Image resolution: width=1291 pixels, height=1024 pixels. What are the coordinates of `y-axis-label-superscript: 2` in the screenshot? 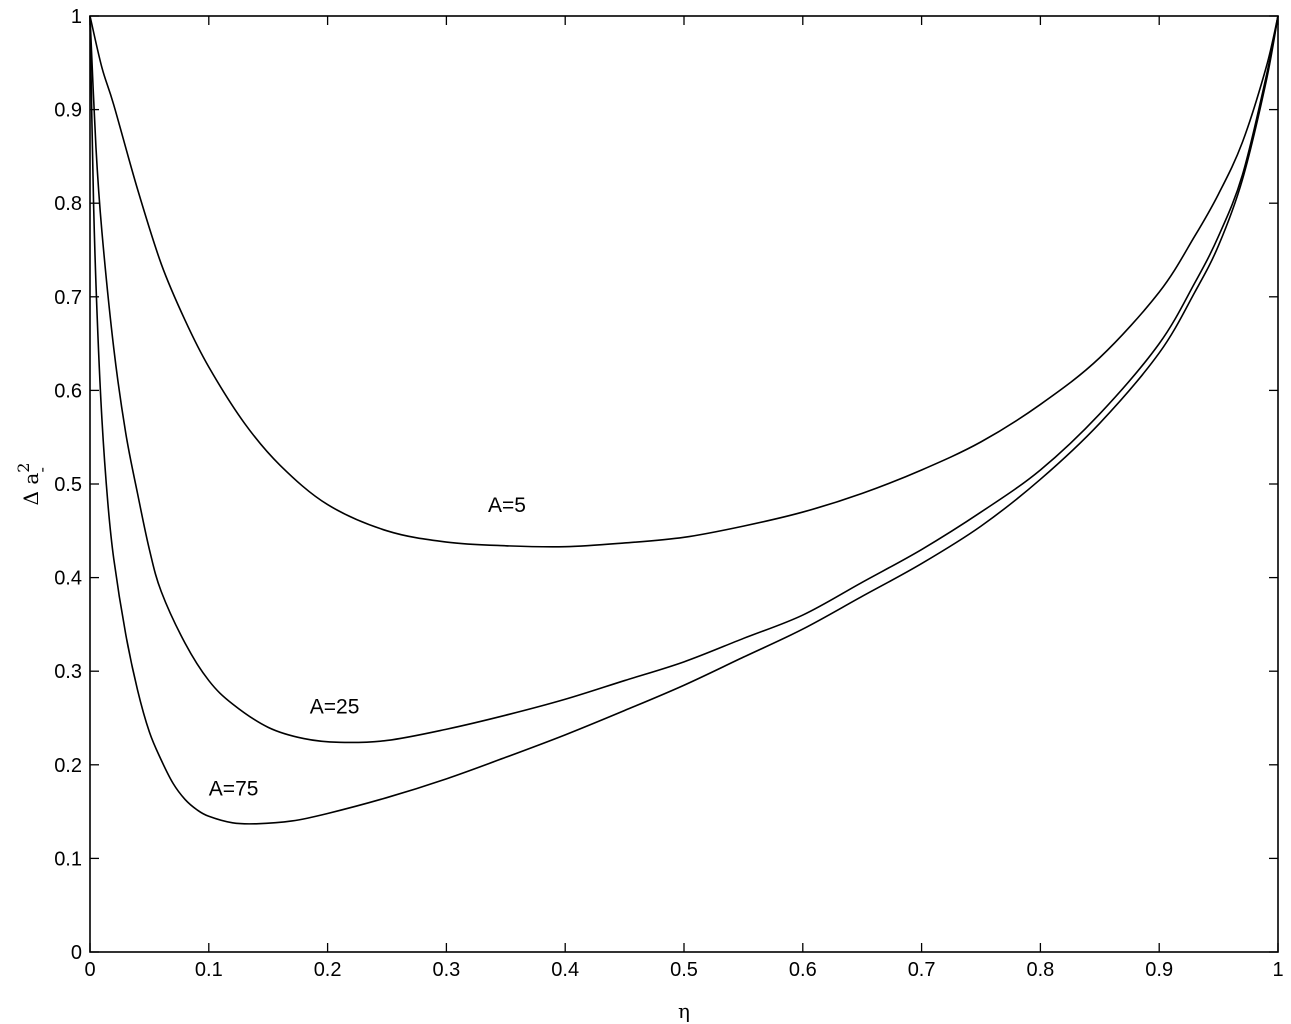 It's located at (23, 468).